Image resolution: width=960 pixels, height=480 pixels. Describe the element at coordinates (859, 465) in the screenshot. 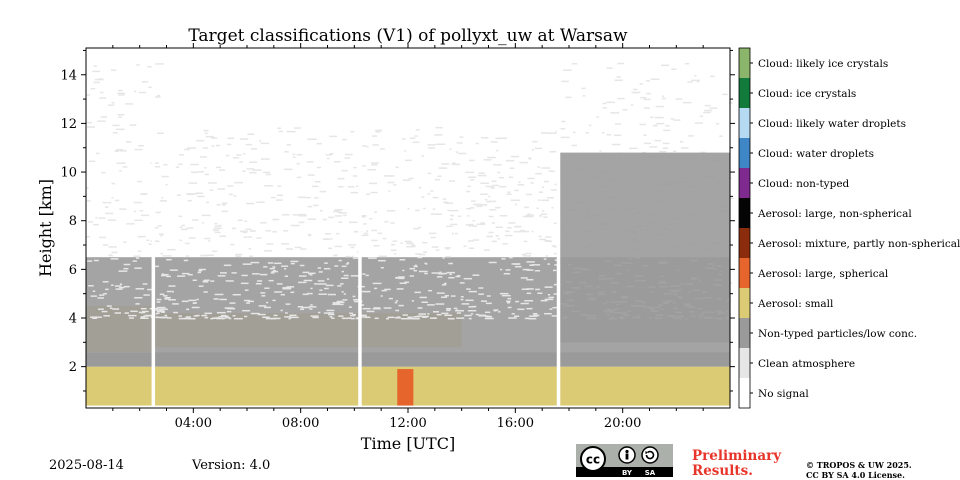

I see `copyright-line-1: © TROPOS & UW 2025.` at that location.